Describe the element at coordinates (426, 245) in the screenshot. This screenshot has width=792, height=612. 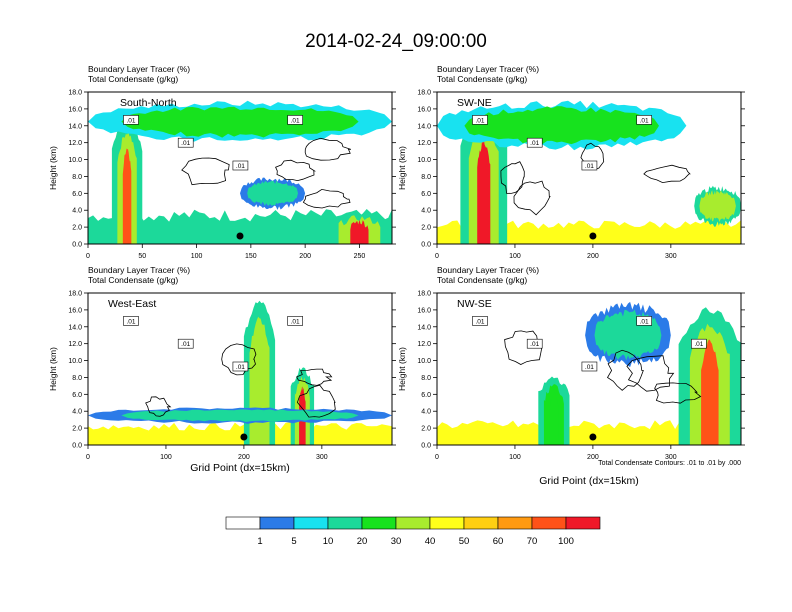
I see `panel-2-ytick-label: 0.0` at that location.